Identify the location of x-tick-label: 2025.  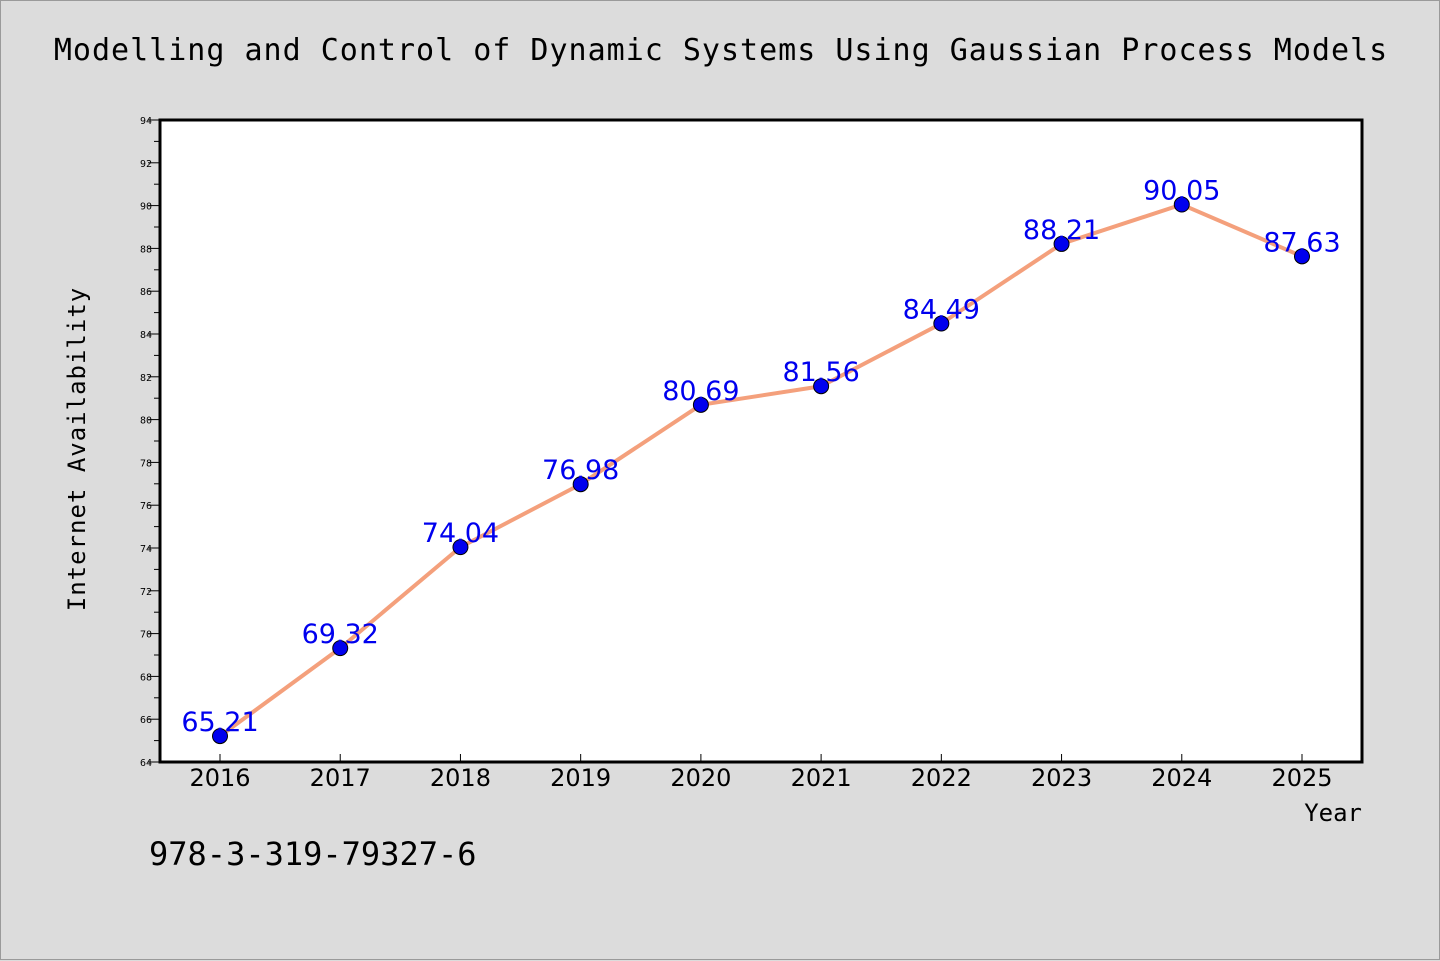
(1301, 778).